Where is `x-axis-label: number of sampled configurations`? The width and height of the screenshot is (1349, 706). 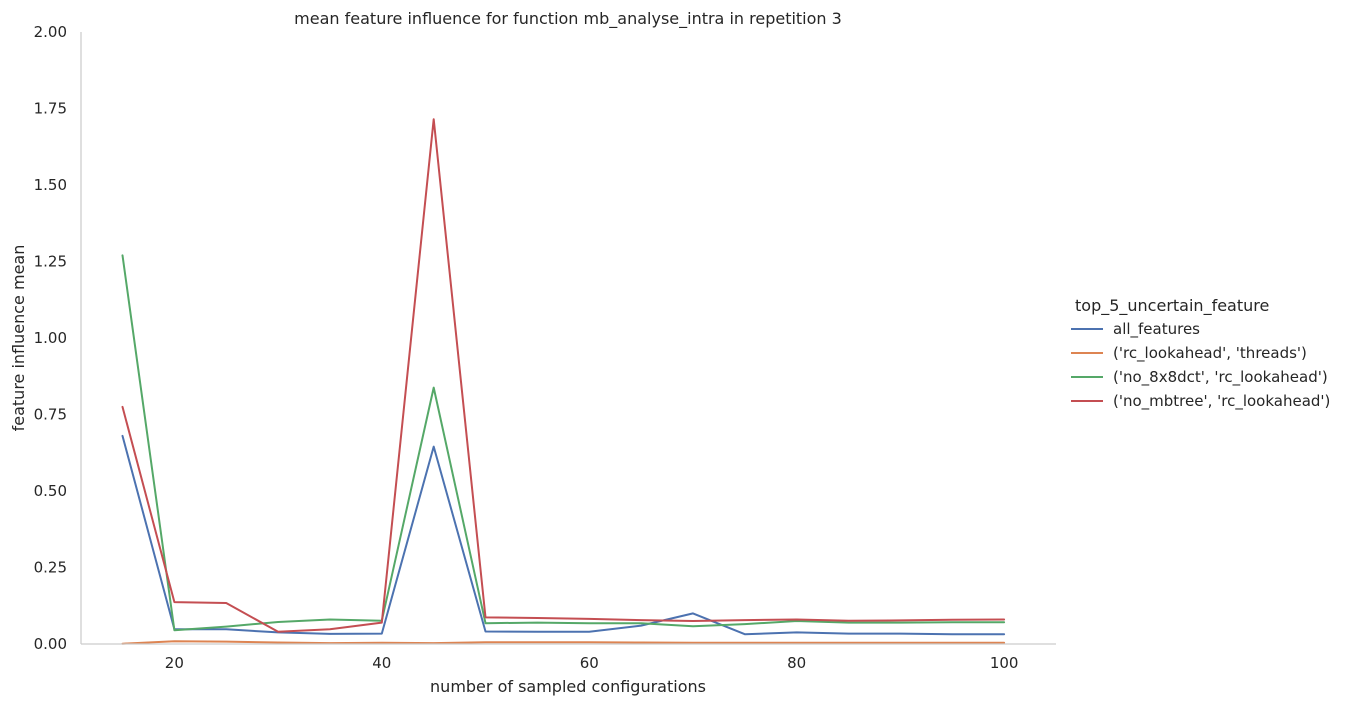
x-axis-label: number of sampled configurations is located at coordinates (568, 686).